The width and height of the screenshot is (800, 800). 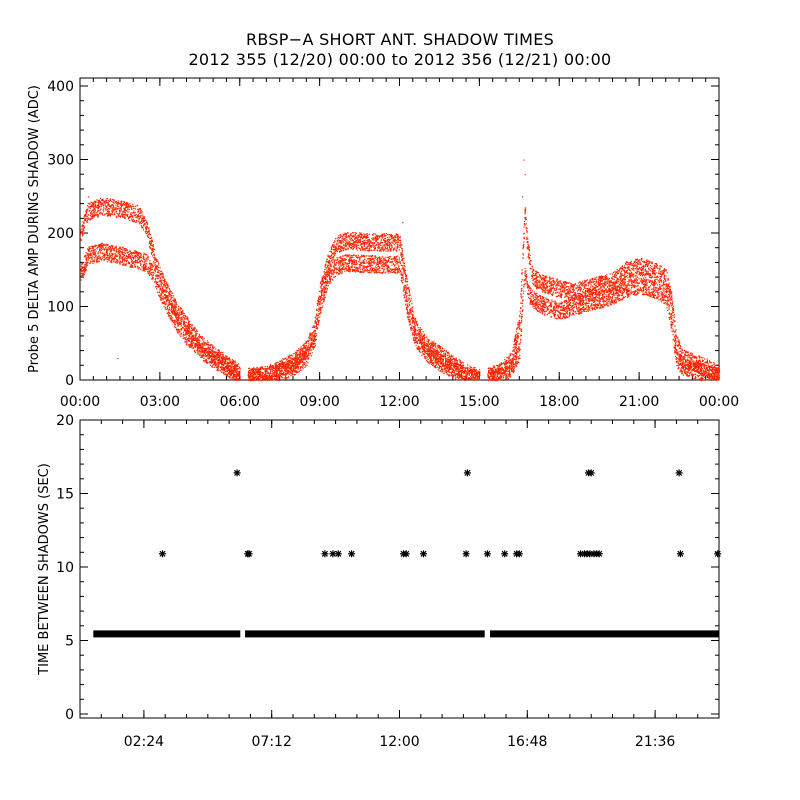 What do you see at coordinates (34, 229) in the screenshot?
I see `top-y-axis-title: Probe 5 DELTA AMP DURING SHADOW (ADC)` at bounding box center [34, 229].